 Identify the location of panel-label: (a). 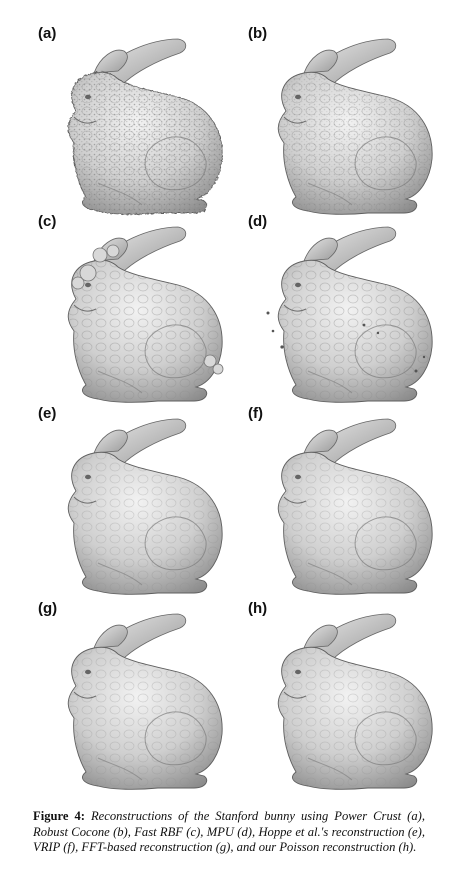
(47, 33).